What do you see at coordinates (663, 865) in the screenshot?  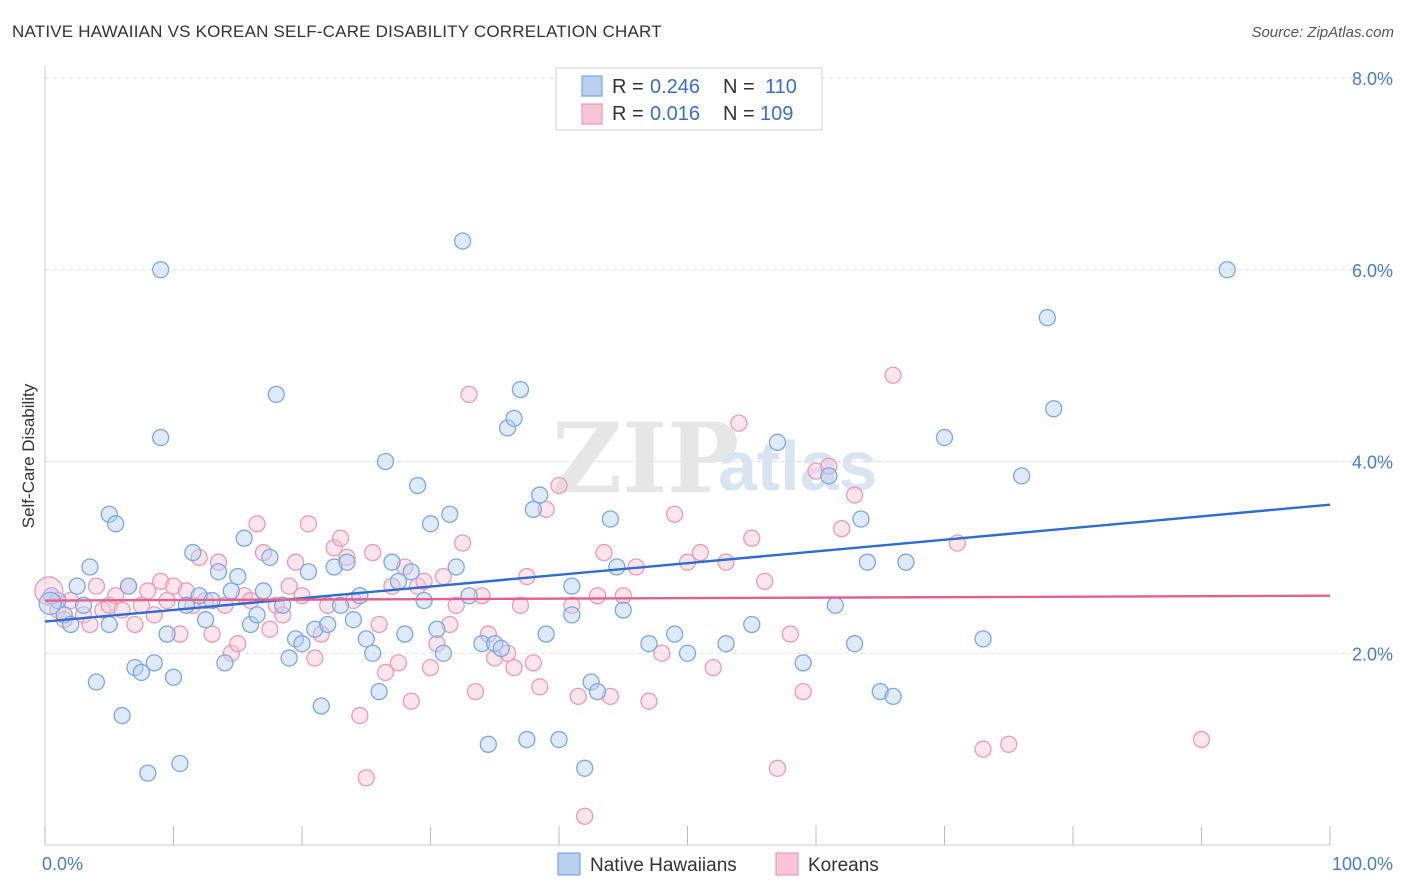 I see `bottom-legend-native-hawaiians: Native Hawaiians` at bounding box center [663, 865].